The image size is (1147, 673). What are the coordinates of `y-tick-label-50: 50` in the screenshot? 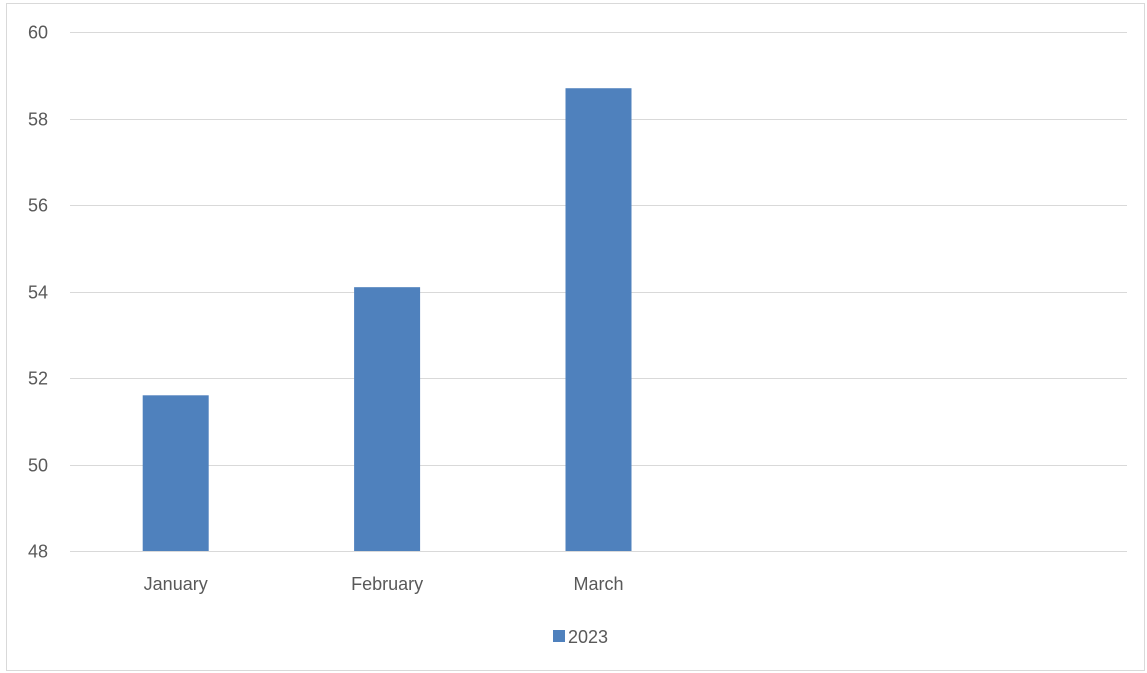 It's located at (38, 466).